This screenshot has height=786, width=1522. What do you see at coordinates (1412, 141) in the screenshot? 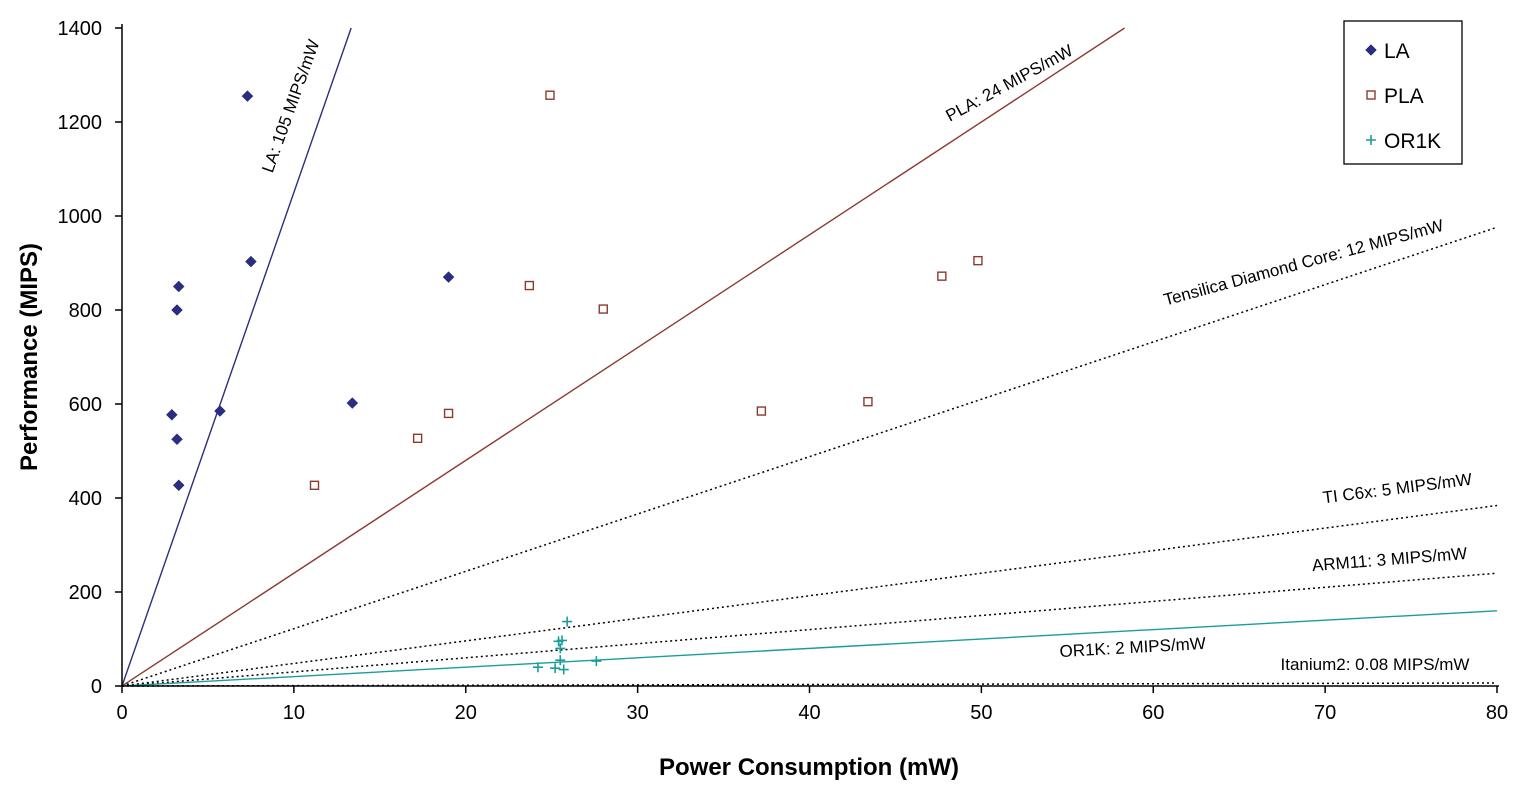
I see `legend-label-or1k: OR1K` at bounding box center [1412, 141].